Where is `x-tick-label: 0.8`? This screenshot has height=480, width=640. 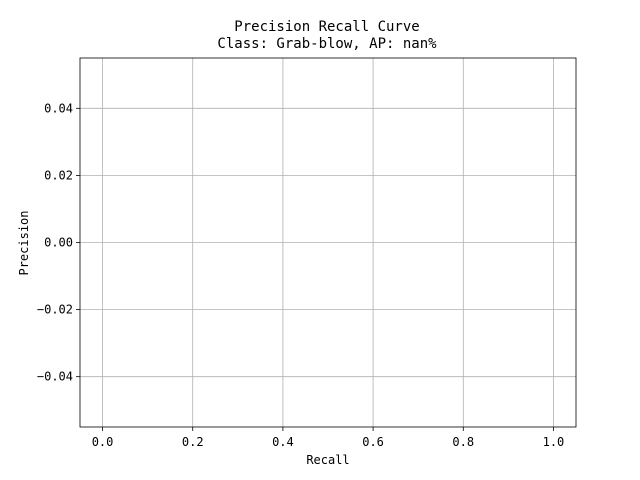 x-tick-label: 0.8 is located at coordinates (463, 442).